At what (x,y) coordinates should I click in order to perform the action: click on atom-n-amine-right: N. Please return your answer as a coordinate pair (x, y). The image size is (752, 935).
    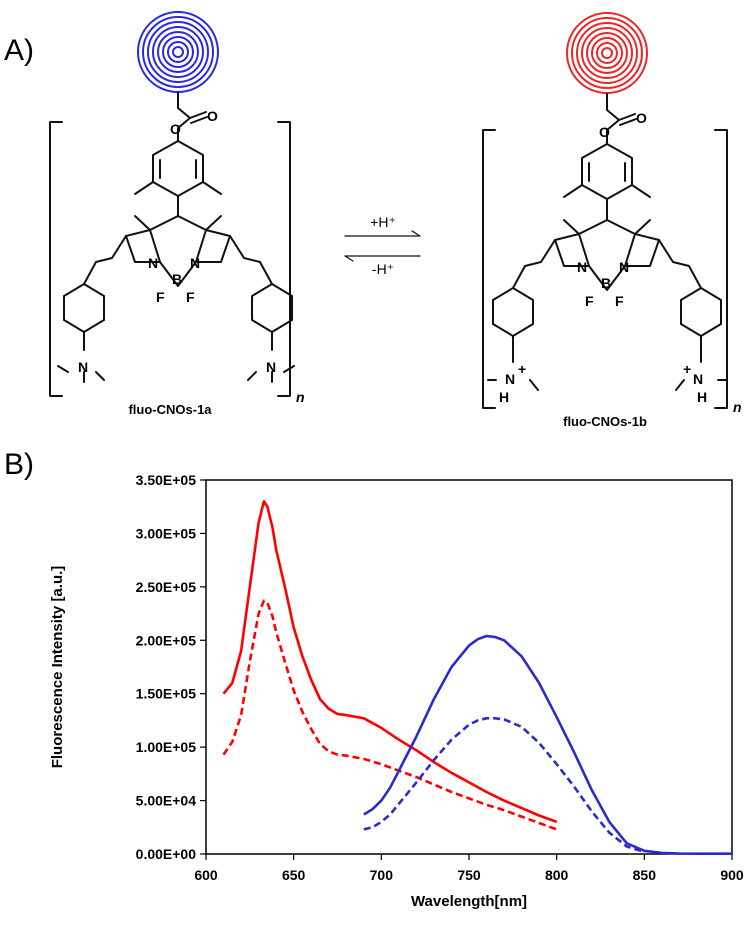
    Looking at the image, I should click on (271, 367).